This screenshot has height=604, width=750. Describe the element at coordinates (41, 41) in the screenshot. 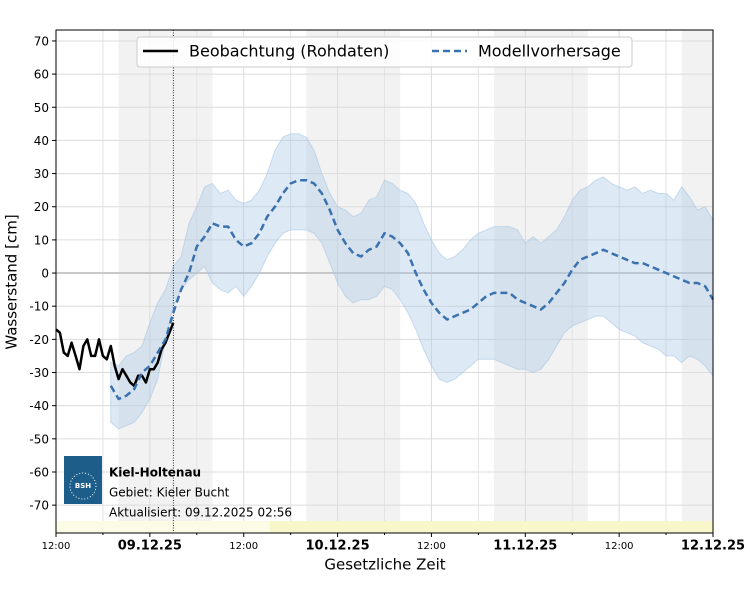

I see `y-tick-label: 70` at that location.